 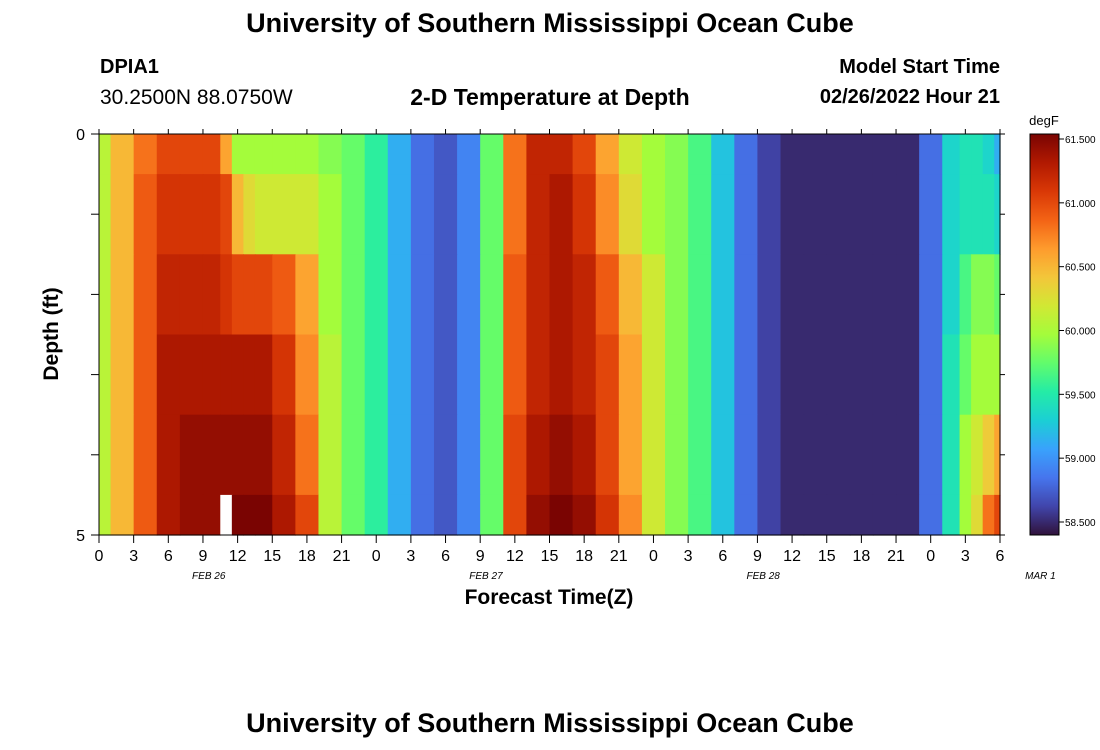 What do you see at coordinates (1040, 576) in the screenshot?
I see `day-label: MAR 1` at bounding box center [1040, 576].